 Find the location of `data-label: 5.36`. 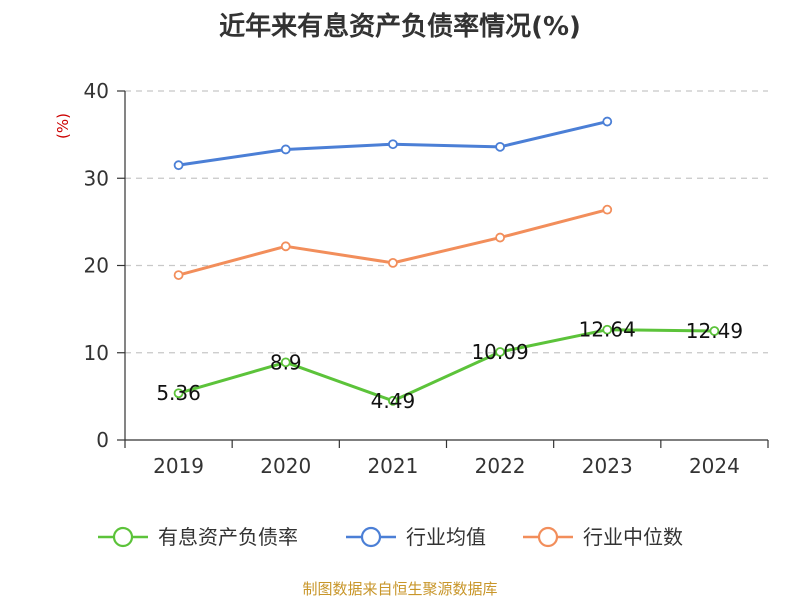

data-label: 5.36 is located at coordinates (178, 393).